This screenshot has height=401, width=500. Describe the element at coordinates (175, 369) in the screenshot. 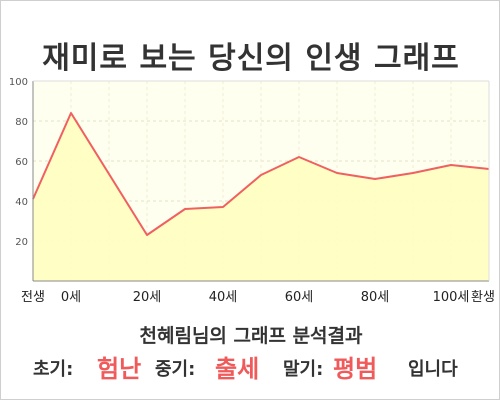

I see `middle-label: 중기:` at that location.